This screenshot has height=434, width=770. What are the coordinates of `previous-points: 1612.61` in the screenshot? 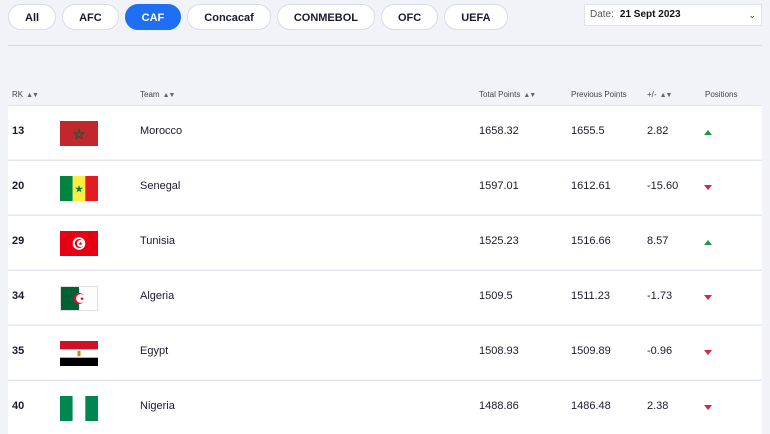 It's located at (591, 186).